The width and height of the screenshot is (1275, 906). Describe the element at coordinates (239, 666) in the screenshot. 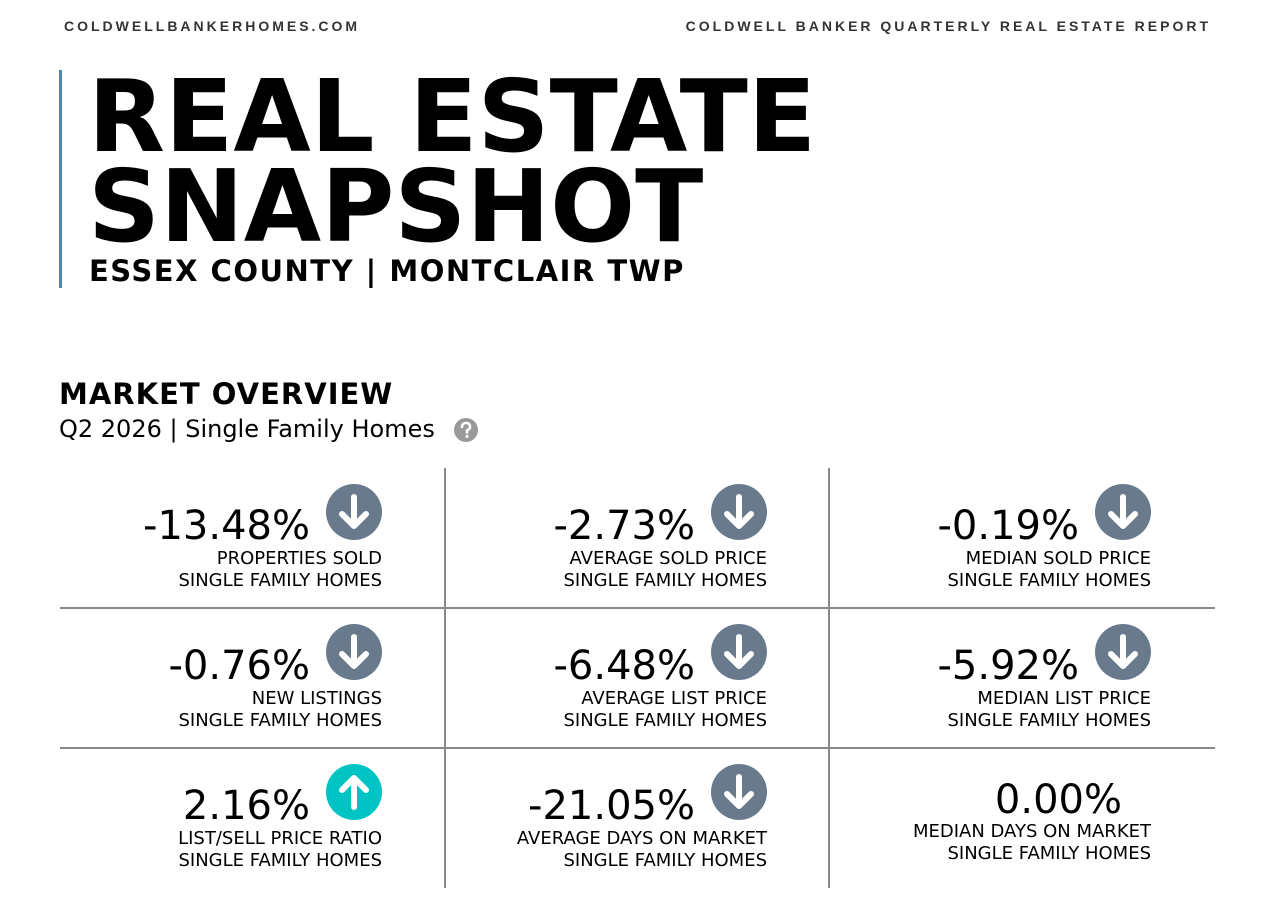

I see `metric-value: -0.76%` at that location.